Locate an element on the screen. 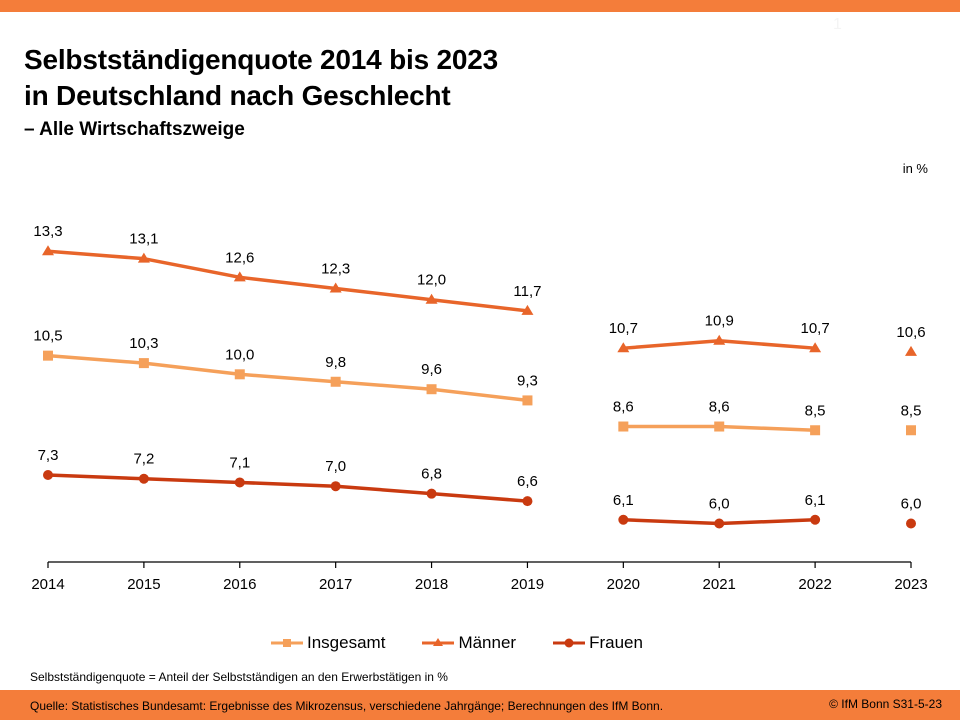  copyright-text: © IfM Bonn S31-5-23 is located at coordinates (885, 704).